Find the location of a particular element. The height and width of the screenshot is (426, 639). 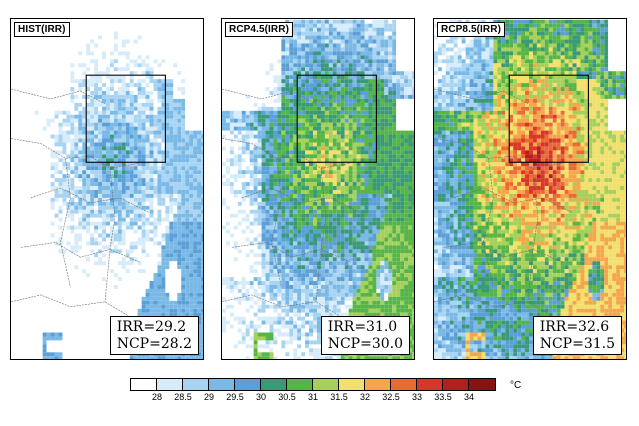

stats-box: IRR=32.6 NCP=31.5 is located at coordinates (577, 335).